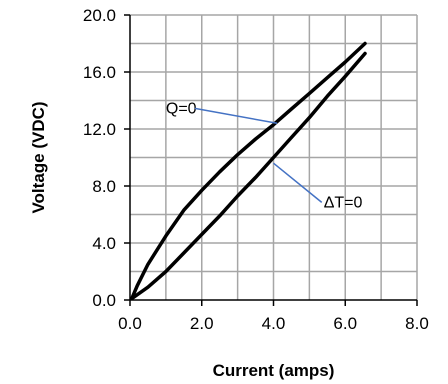 Image resolution: width=448 pixels, height=384 pixels. Describe the element at coordinates (274, 370) in the screenshot. I see `x-axis-label: Current (amps)` at that location.